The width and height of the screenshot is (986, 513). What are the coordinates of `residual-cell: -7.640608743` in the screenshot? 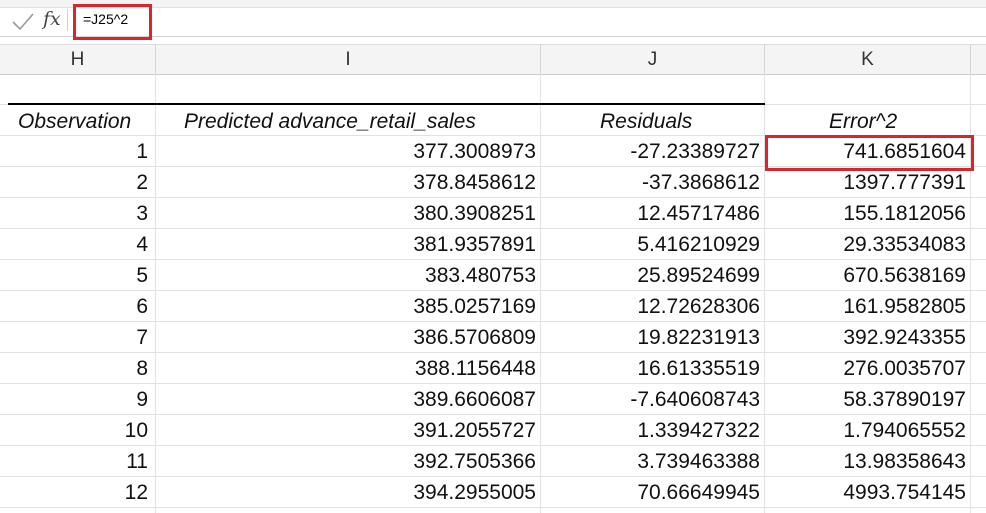 It's located at (695, 399).